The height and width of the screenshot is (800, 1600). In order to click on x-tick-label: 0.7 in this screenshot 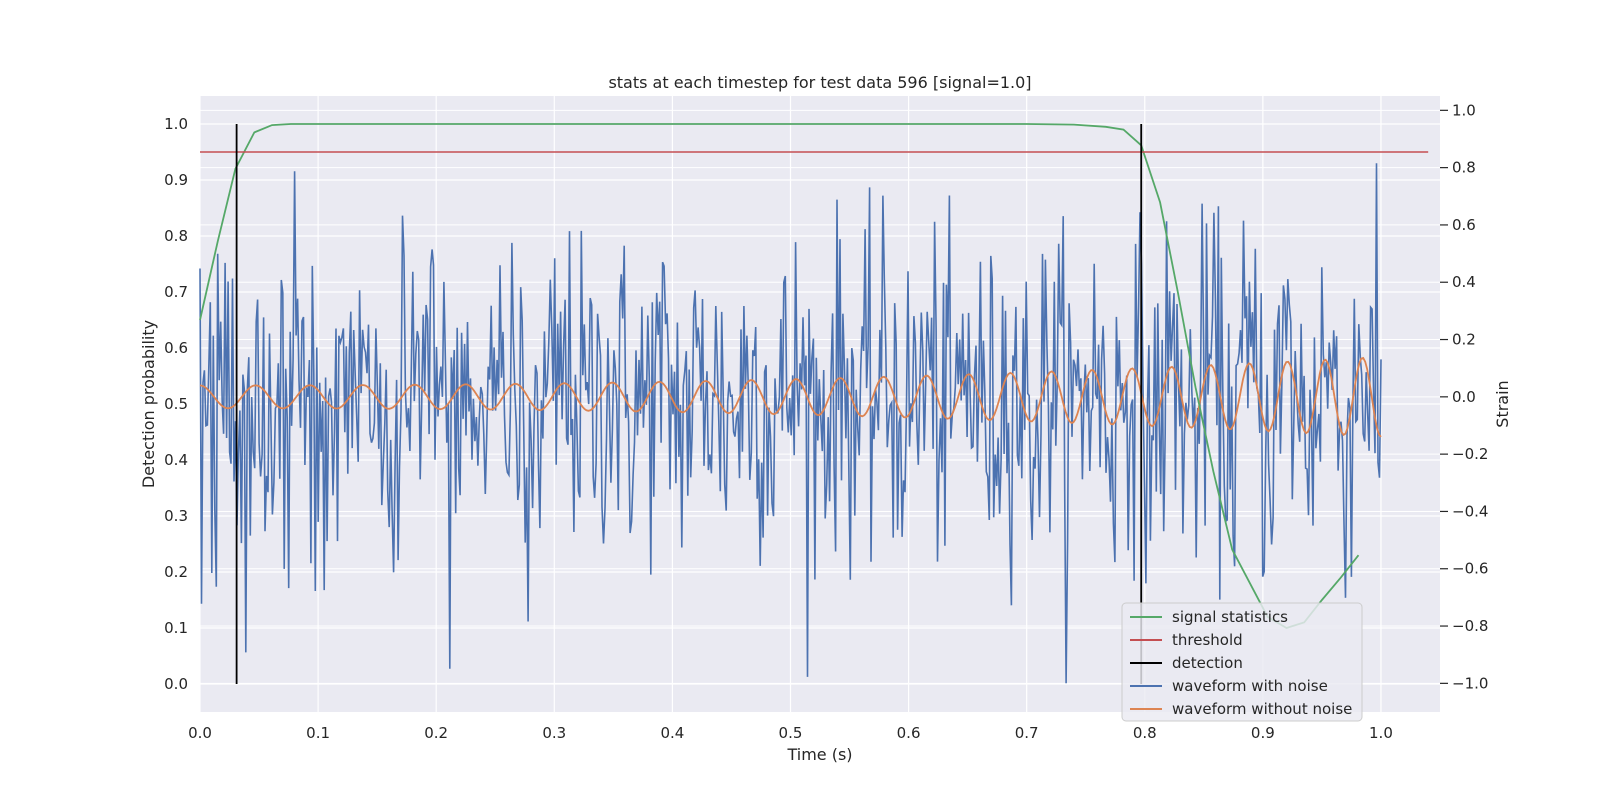, I will do `click(1027, 733)`.